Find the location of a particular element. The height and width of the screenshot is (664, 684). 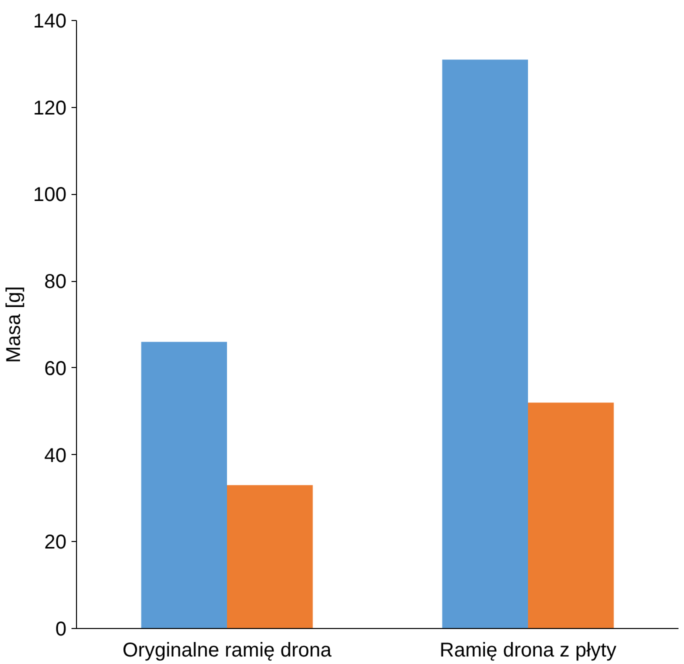

y-tick-label: 140 is located at coordinates (50, 21).